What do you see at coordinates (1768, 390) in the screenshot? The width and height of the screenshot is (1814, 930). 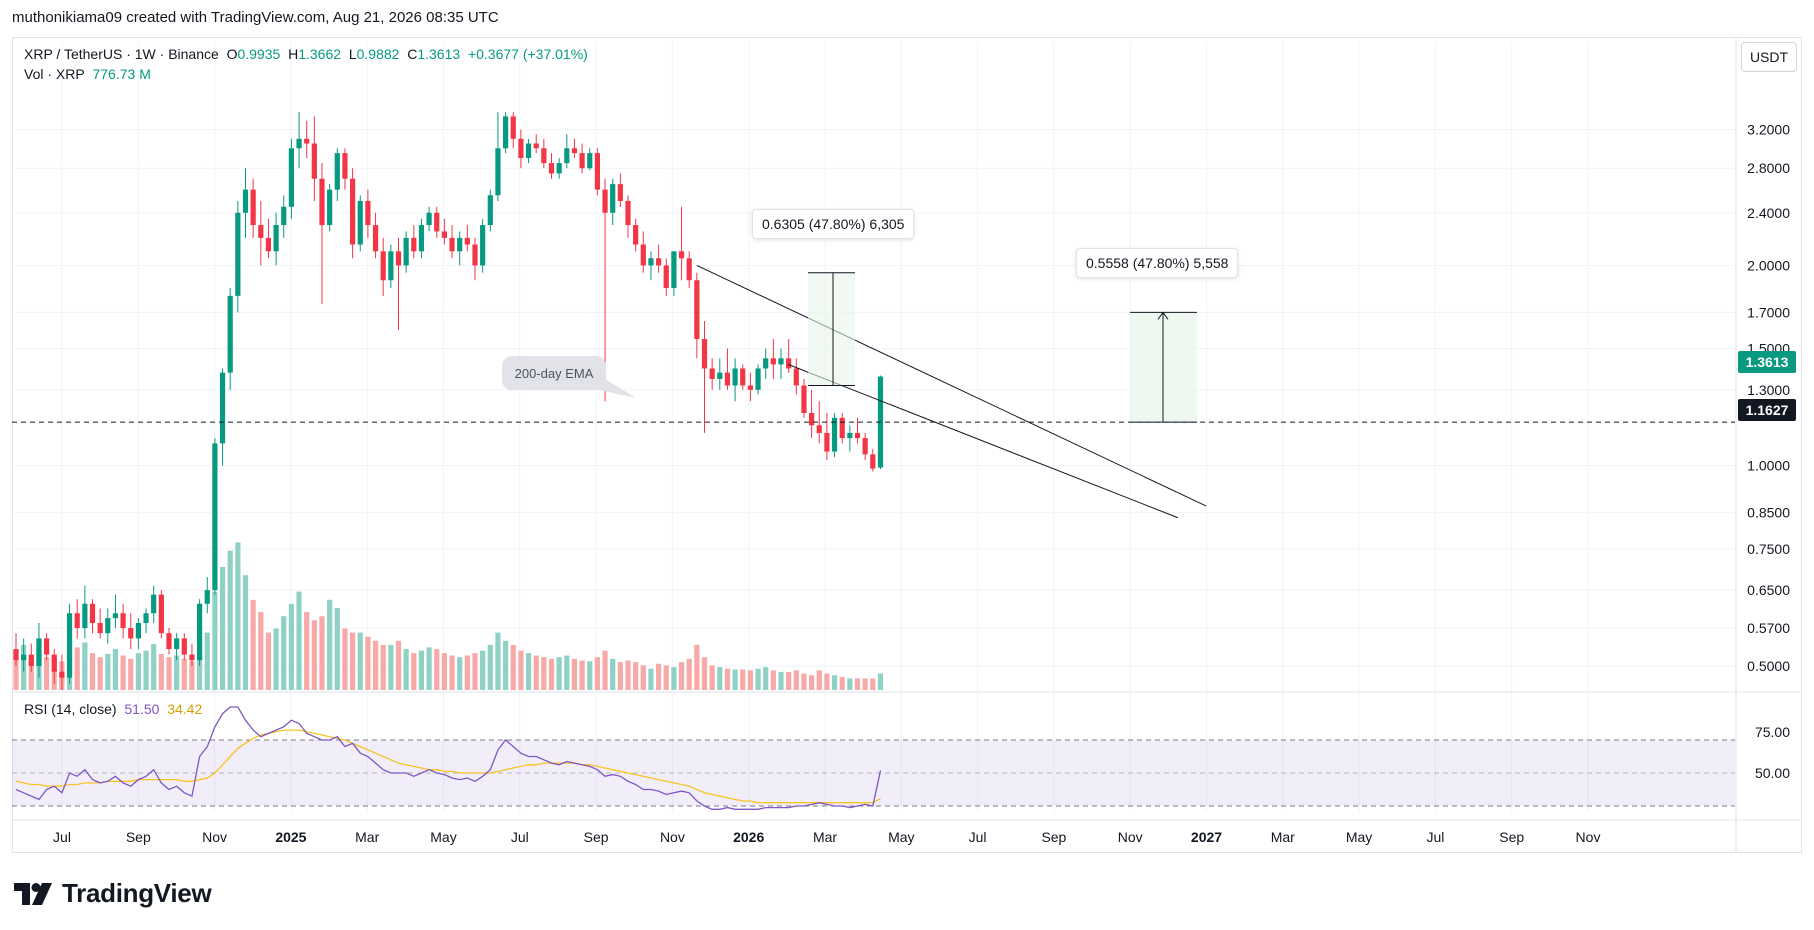 I see `price-tick-label: 1.3000` at bounding box center [1768, 390].